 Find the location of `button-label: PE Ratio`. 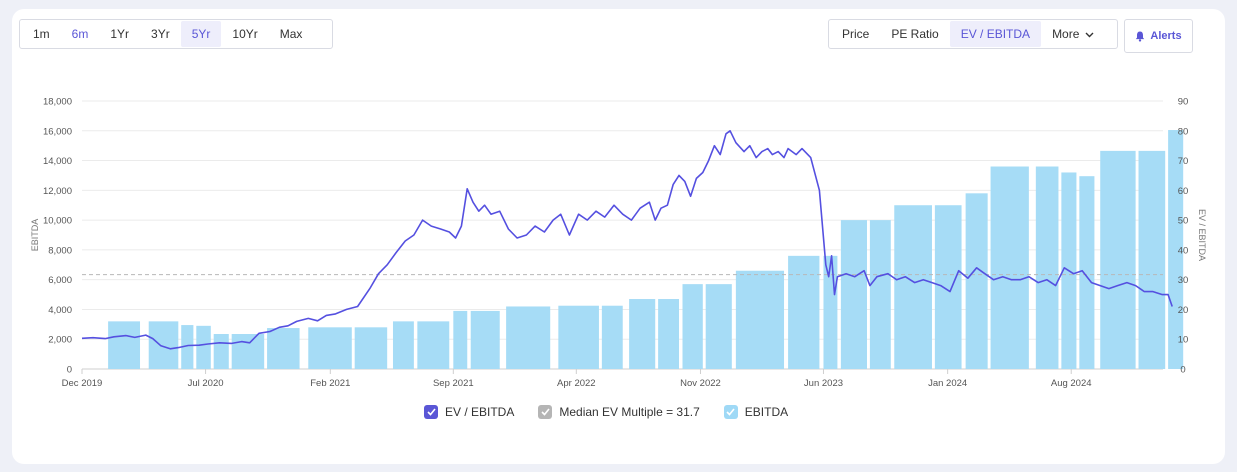

button-label: PE Ratio is located at coordinates (915, 34).